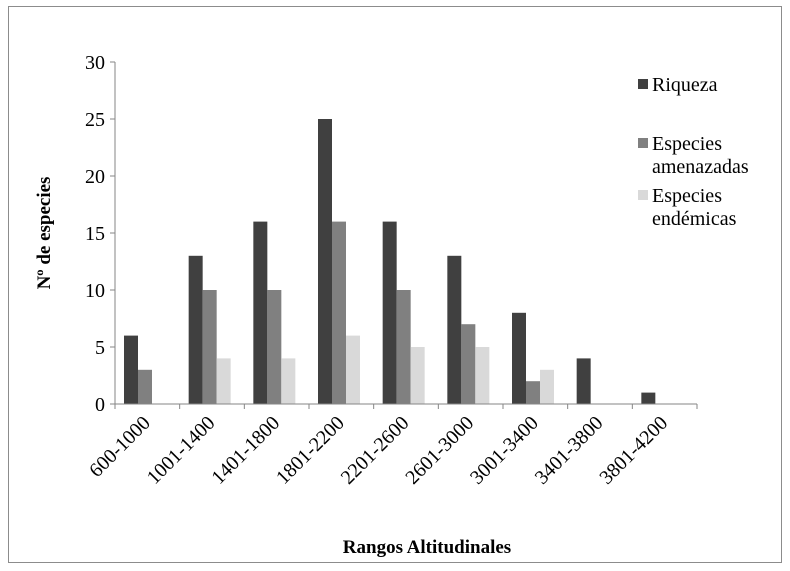 Image resolution: width=790 pixels, height=571 pixels. What do you see at coordinates (181, 450) in the screenshot?
I see `x-tick-label: 1001-1400` at bounding box center [181, 450].